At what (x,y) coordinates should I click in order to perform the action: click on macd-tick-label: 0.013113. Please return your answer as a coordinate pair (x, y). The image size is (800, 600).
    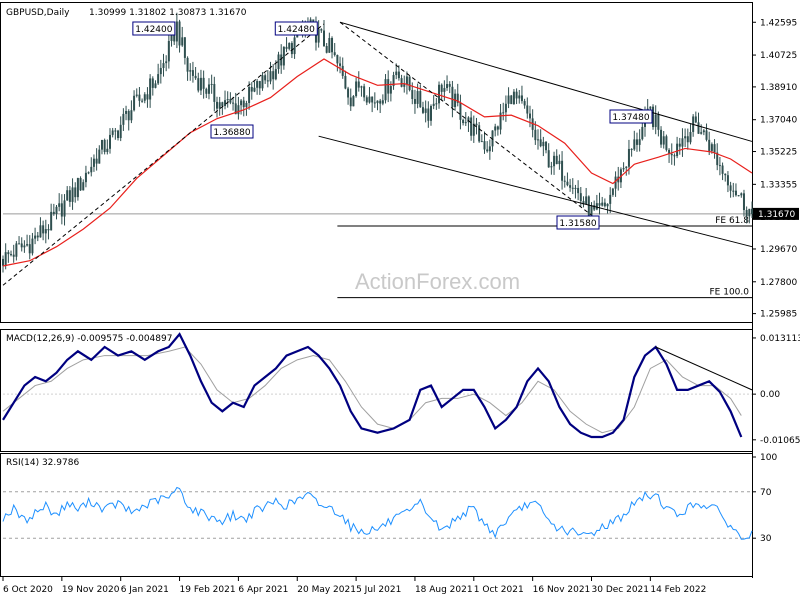
    Looking at the image, I should click on (780, 339).